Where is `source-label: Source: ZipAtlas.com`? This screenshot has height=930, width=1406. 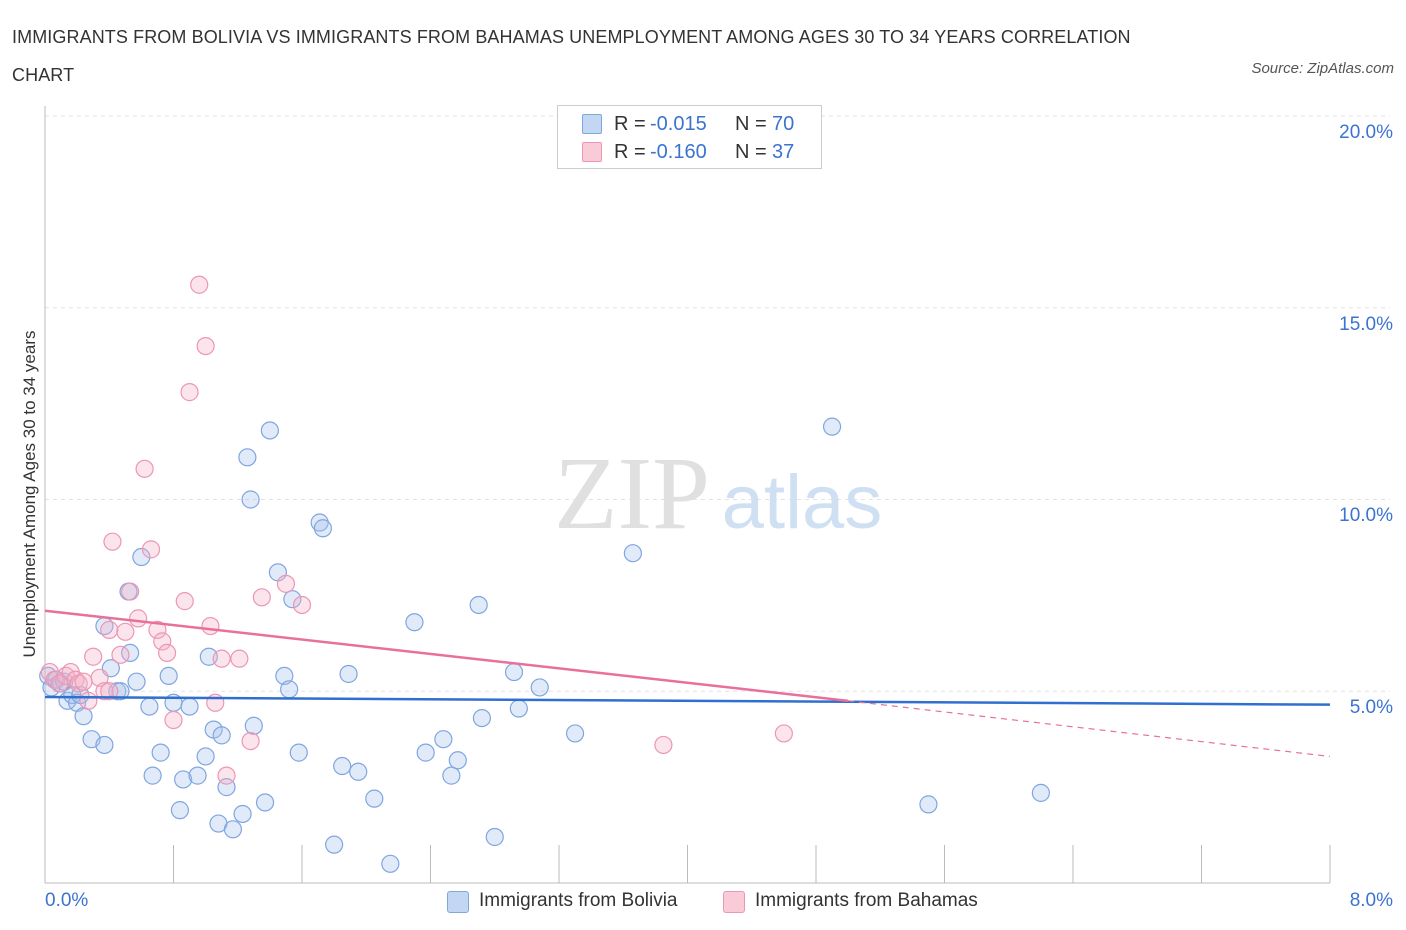
source-label: Source: ZipAtlas.com is located at coordinates (1322, 68).